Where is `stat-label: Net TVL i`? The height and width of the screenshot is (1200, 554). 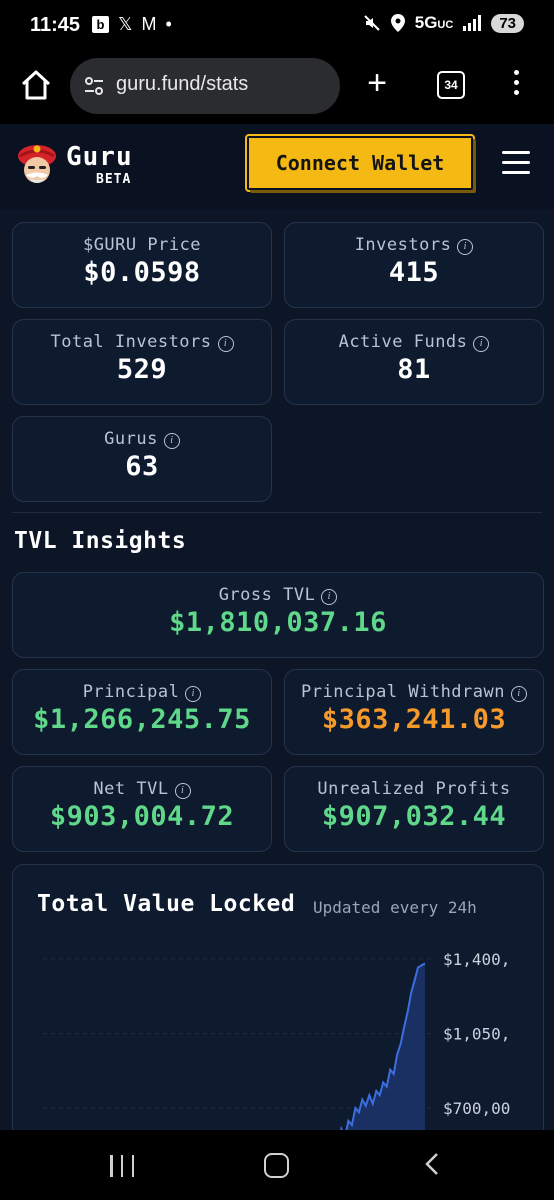
stat-label: Net TVL i is located at coordinates (142, 789).